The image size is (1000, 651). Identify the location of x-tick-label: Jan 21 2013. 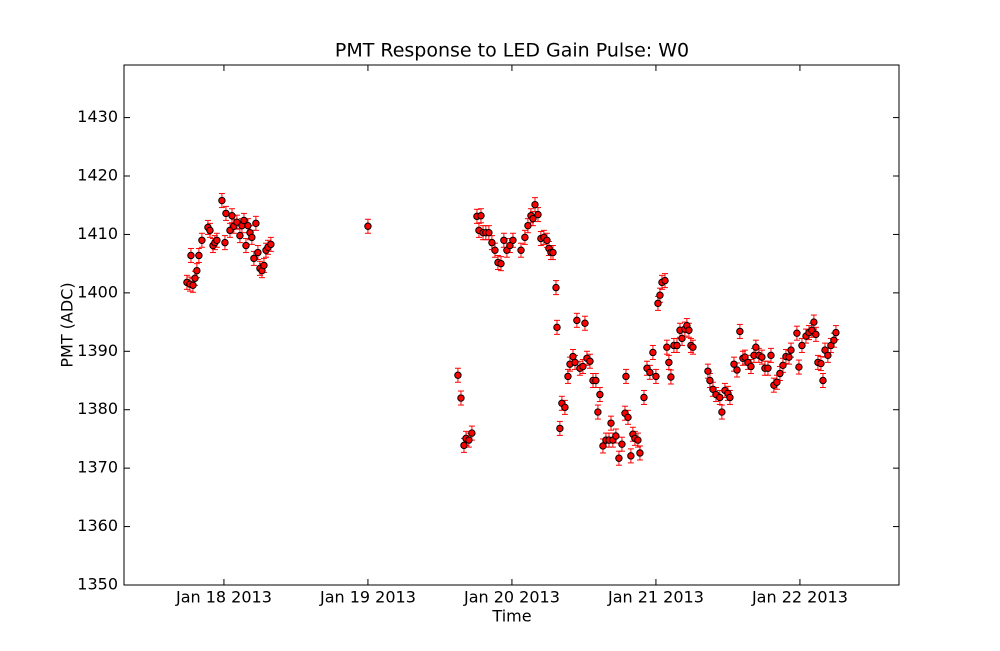
(655, 597).